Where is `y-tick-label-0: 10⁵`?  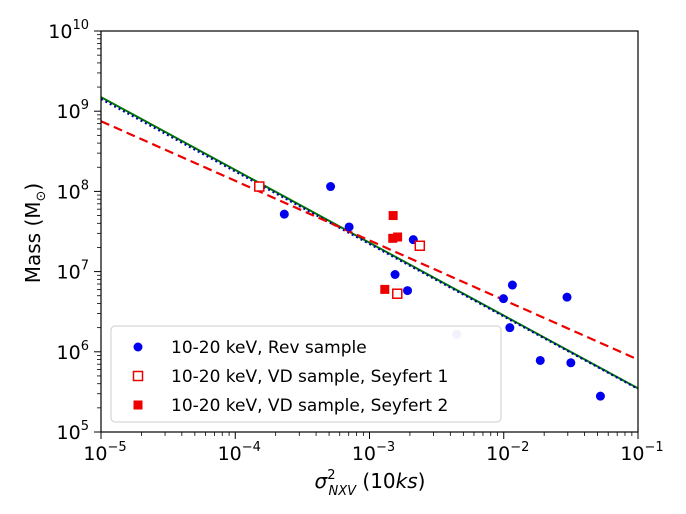
y-tick-label-0: 10⁵ is located at coordinates (73, 431).